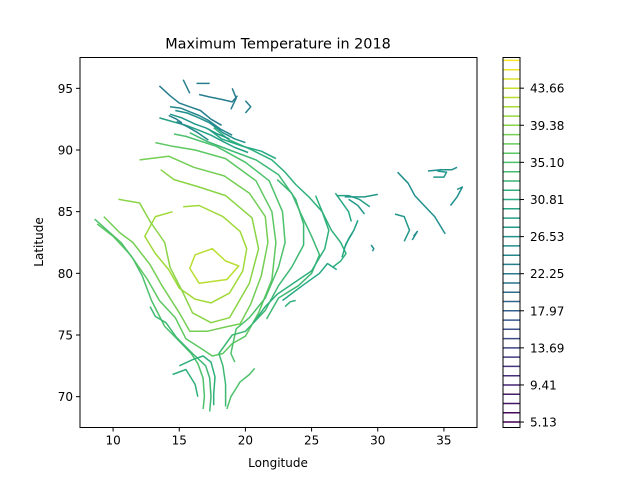 This screenshot has height=480, width=640. I want to click on x-tick-label: 20, so click(245, 441).